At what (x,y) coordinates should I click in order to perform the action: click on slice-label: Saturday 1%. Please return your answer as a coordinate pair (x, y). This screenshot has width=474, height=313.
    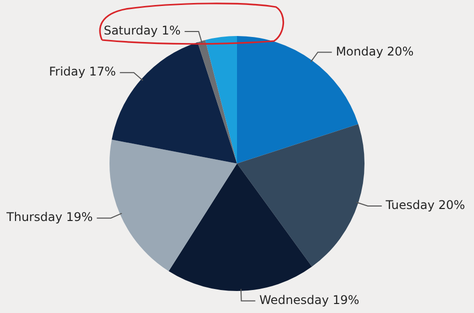
    Looking at the image, I should click on (142, 31).